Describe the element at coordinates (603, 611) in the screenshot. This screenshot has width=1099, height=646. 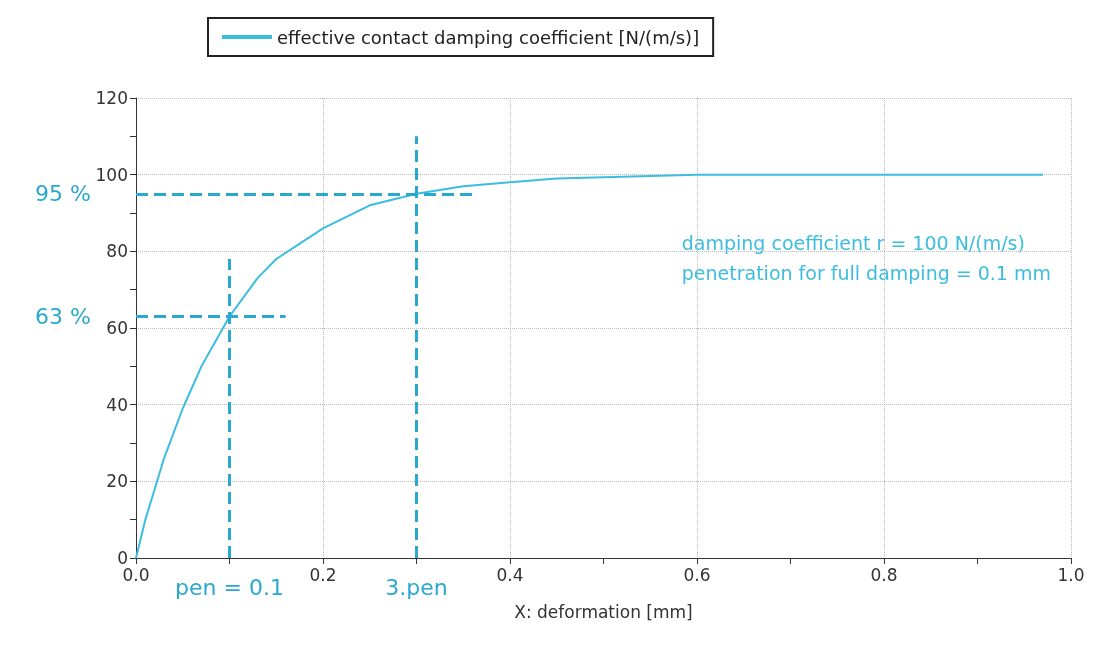
I see `x-axis-title: X: deformation [mm]` at that location.